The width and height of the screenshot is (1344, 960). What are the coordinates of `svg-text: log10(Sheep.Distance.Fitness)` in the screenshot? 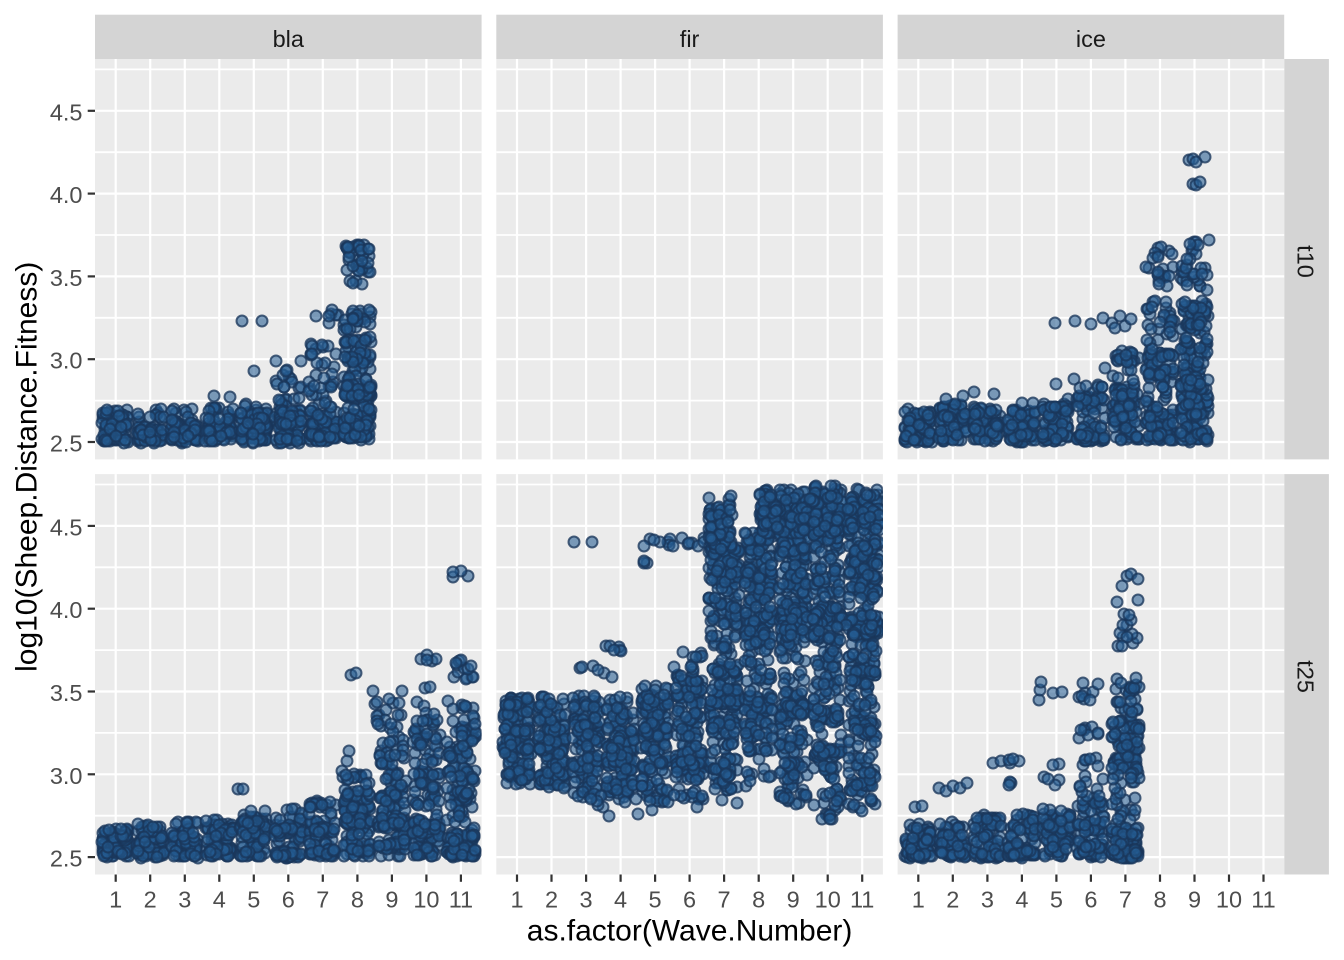 It's located at (27, 467).